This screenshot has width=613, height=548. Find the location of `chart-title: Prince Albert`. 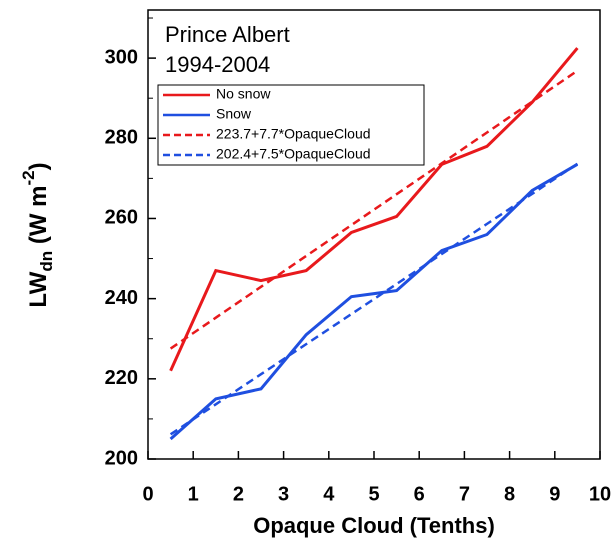

chart-title: Prince Albert is located at coordinates (227, 34).